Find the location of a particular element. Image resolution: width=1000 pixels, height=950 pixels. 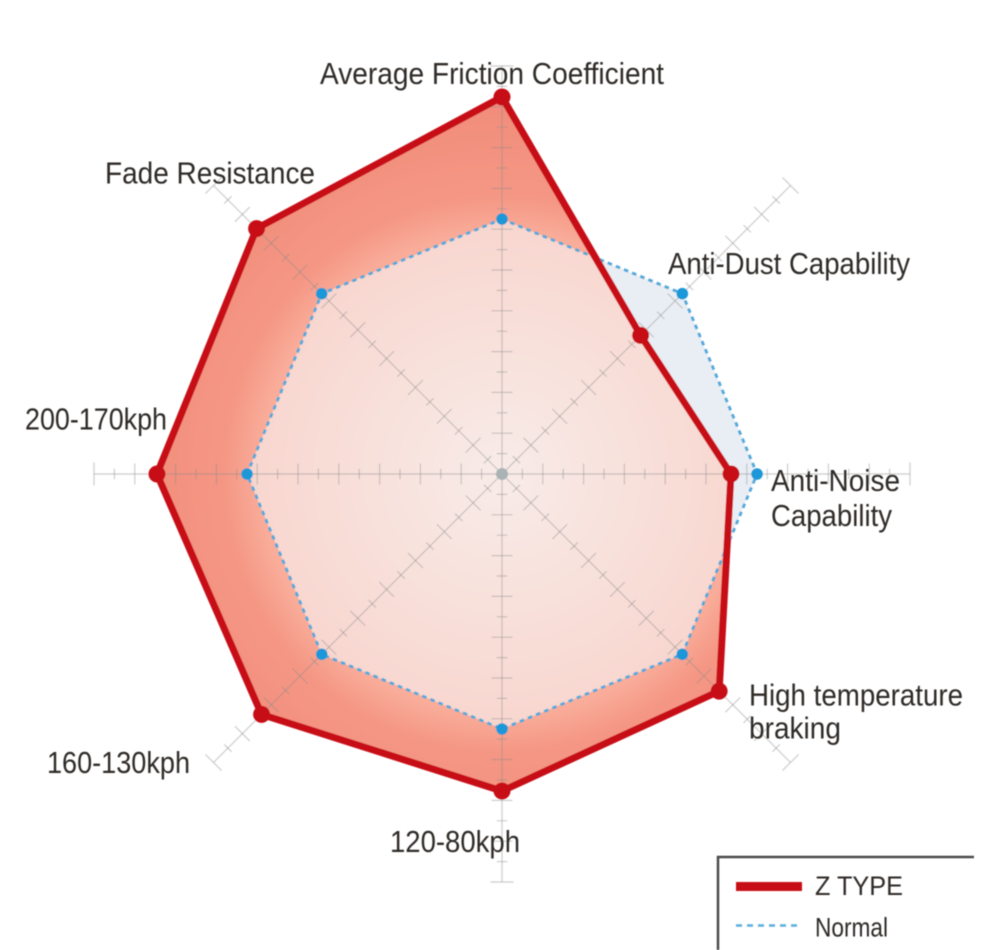

svg-text: 120-80kph is located at coordinates (455, 841).